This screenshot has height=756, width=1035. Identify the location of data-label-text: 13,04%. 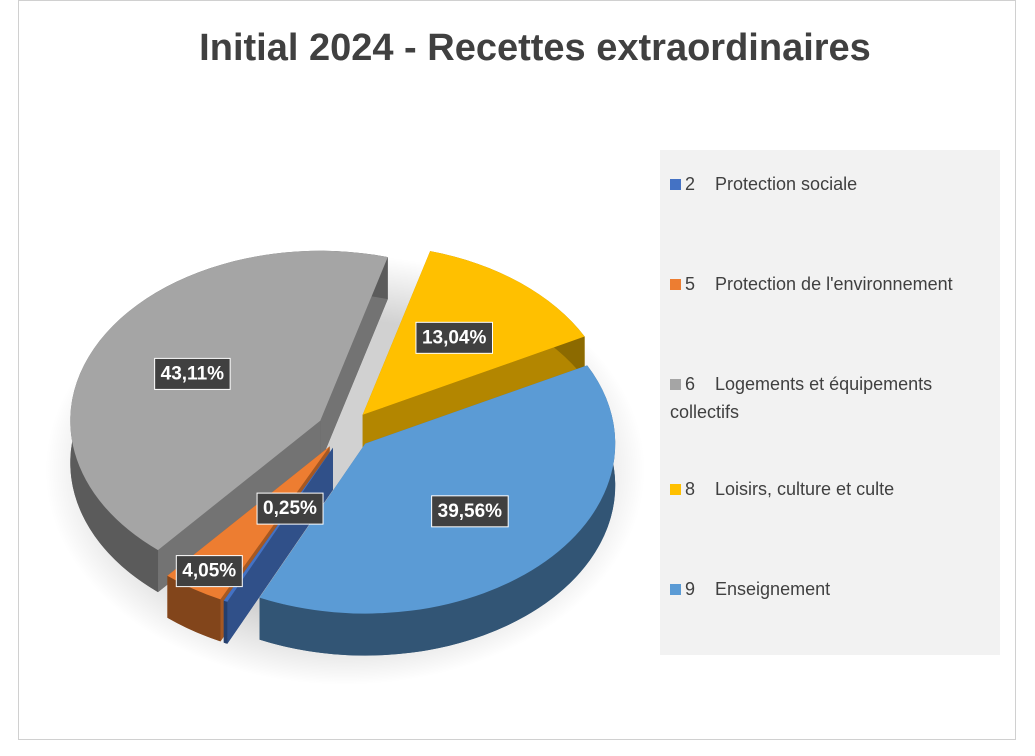
(454, 337).